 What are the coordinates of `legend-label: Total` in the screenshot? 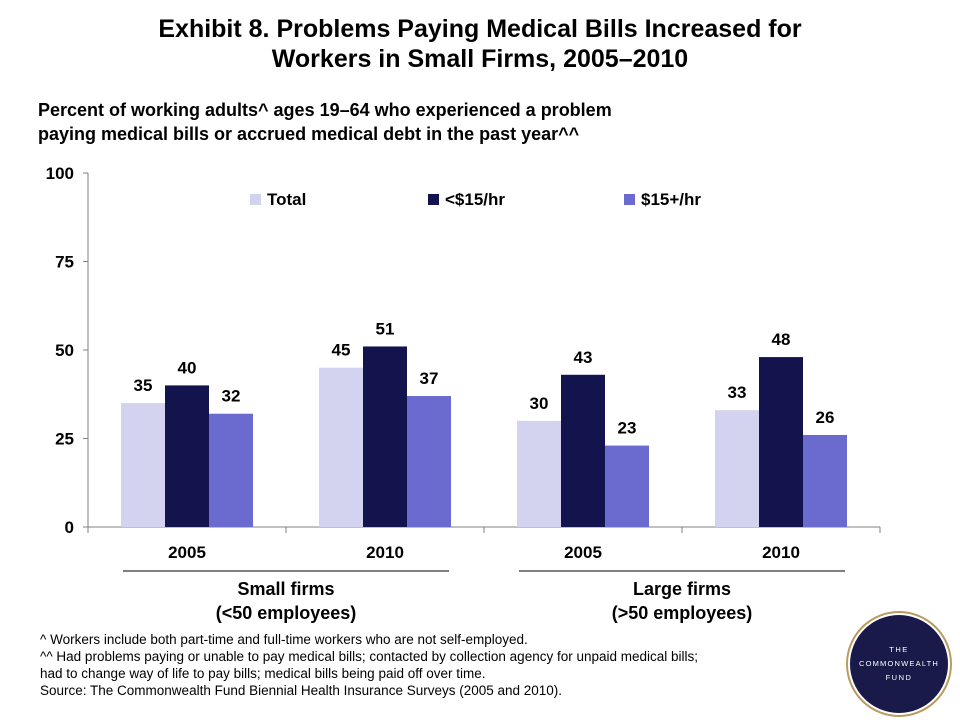 It's located at (286, 199).